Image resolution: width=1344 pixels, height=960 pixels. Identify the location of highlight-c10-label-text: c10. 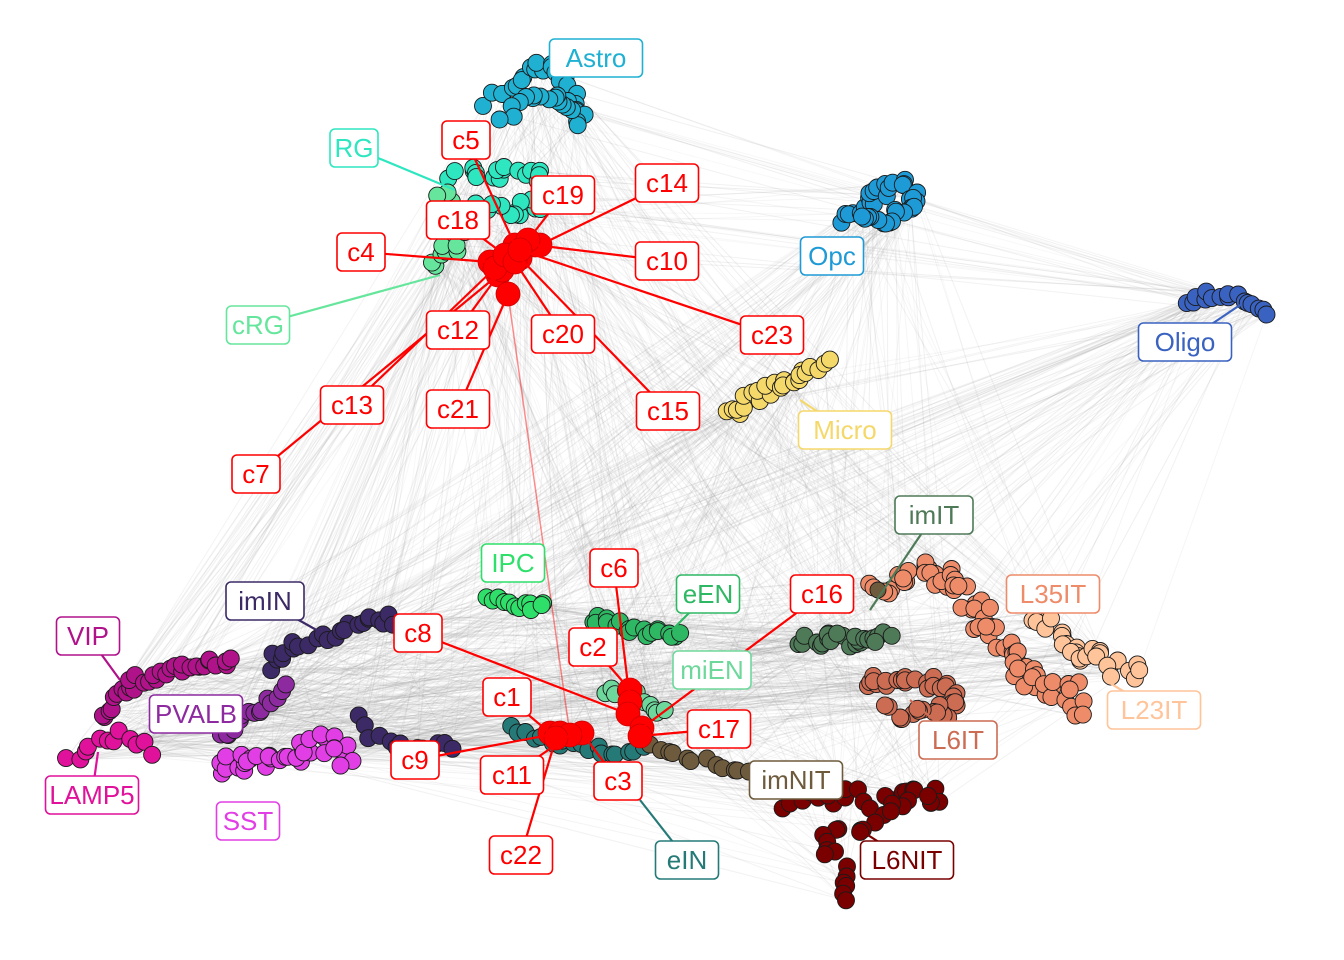
(667, 261).